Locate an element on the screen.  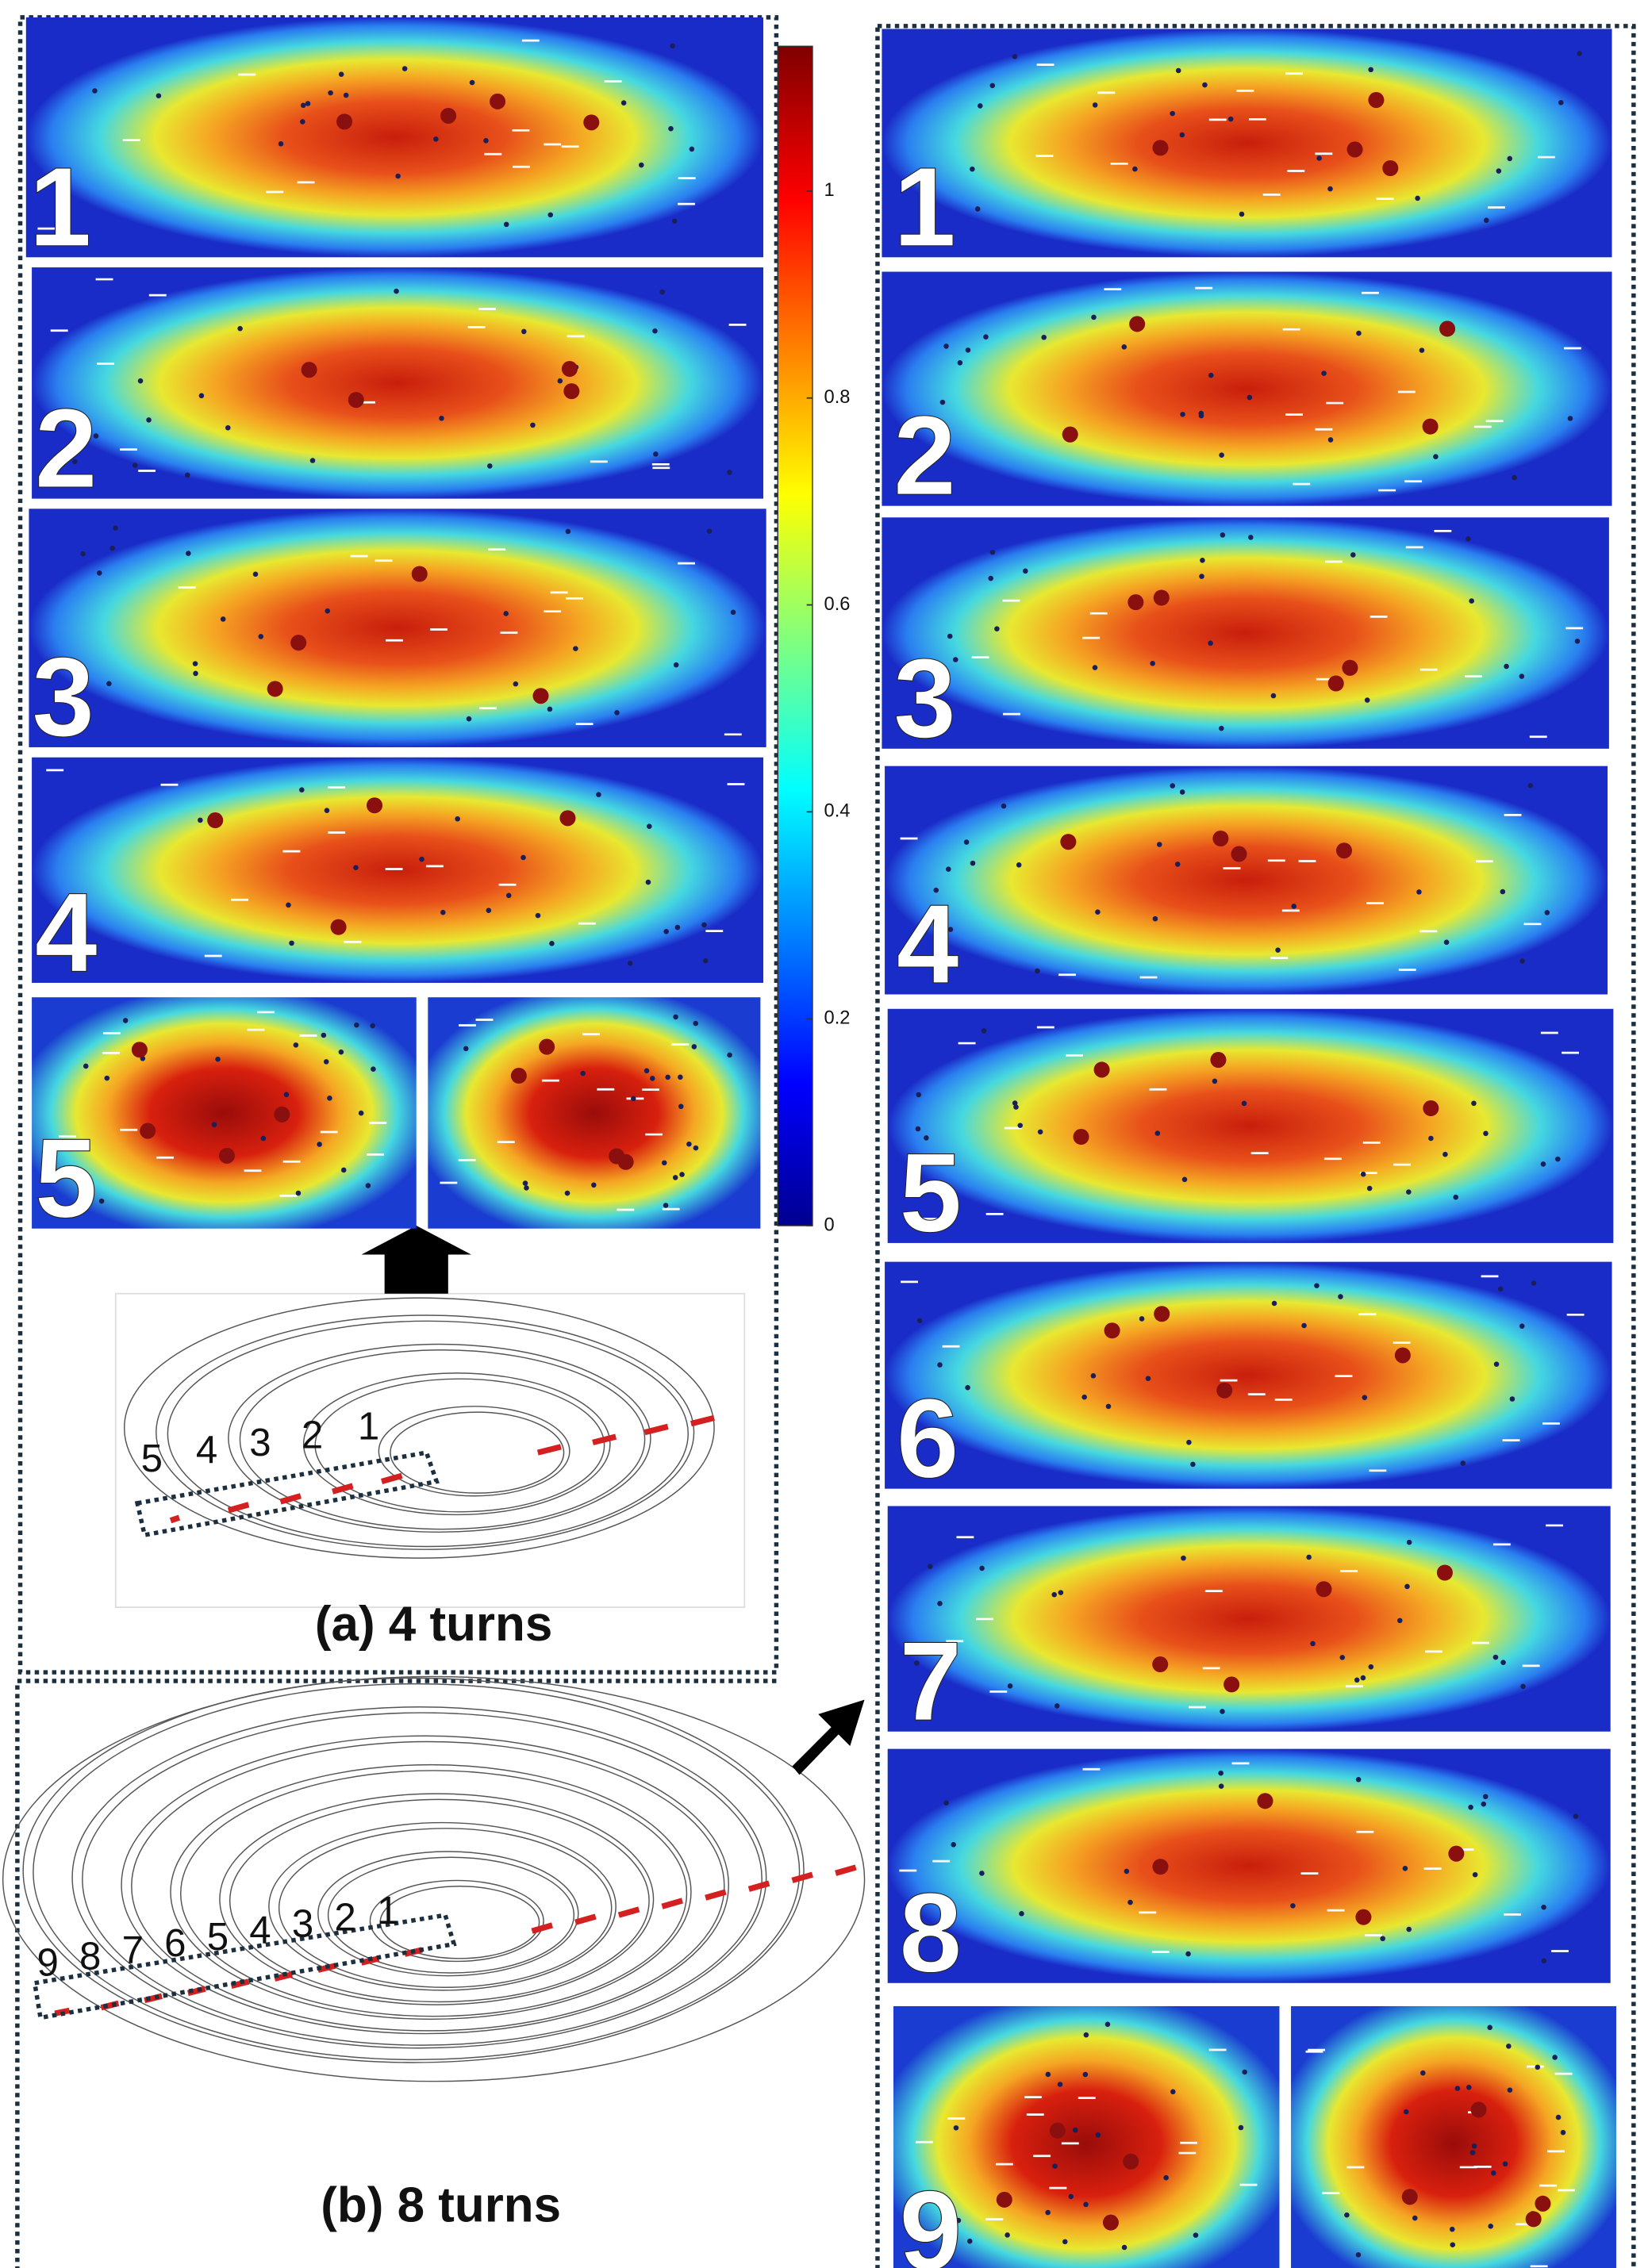
panel-label: 1 is located at coordinates (924, 208).